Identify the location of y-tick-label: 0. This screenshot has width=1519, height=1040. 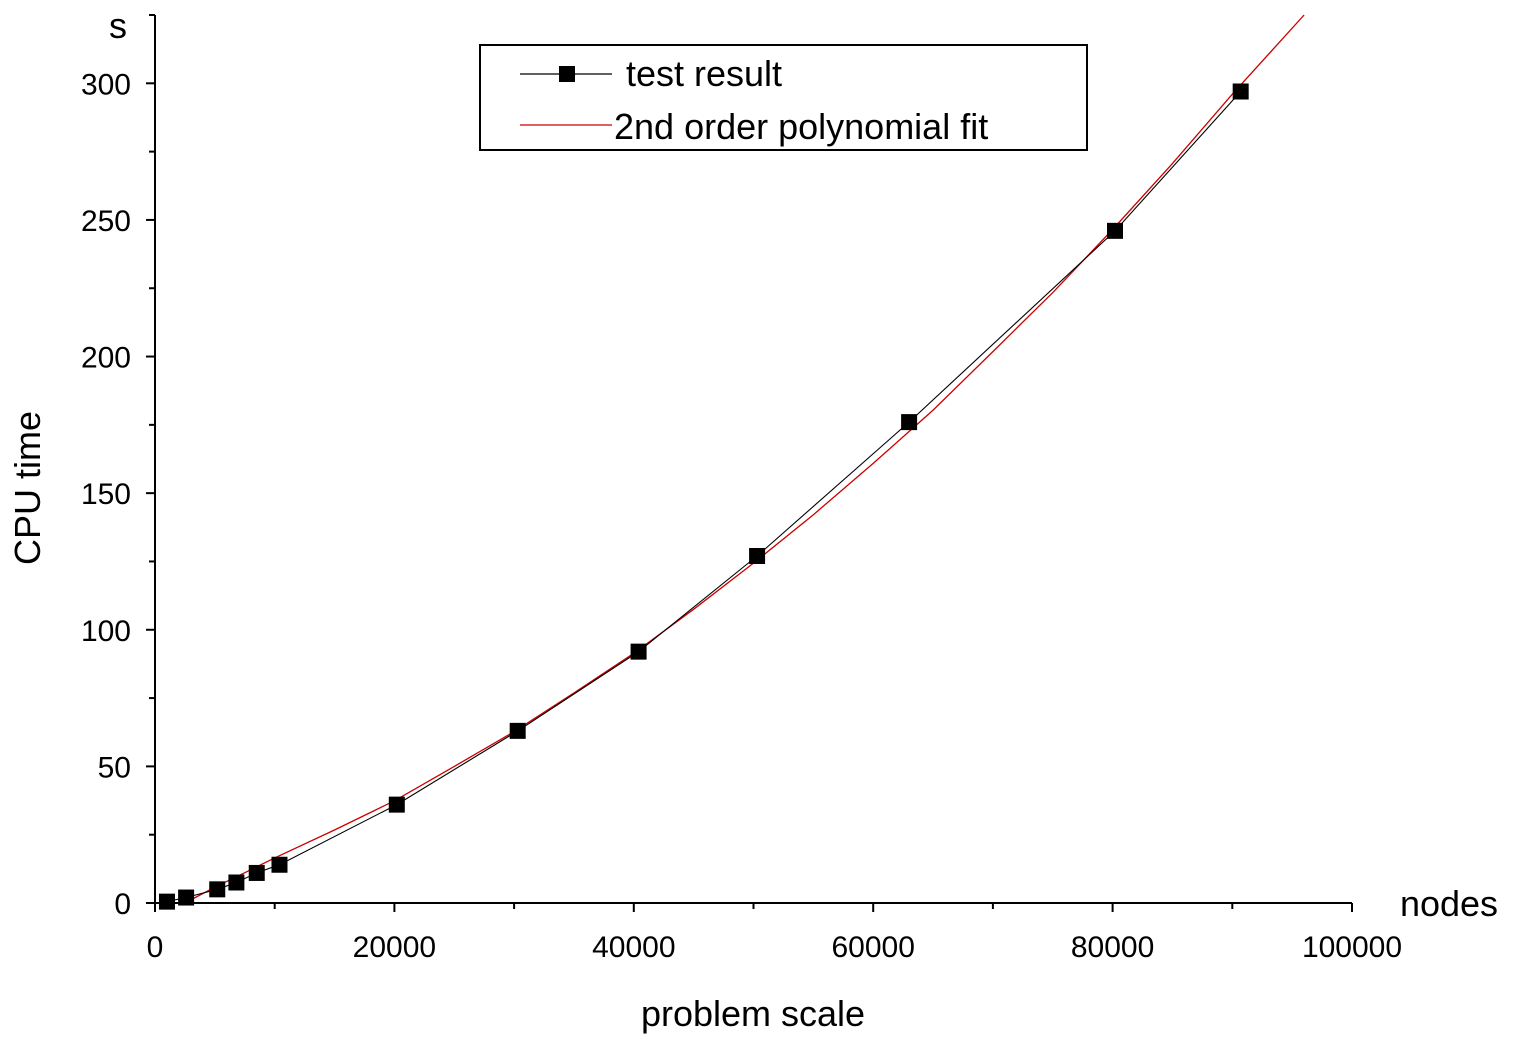
(122, 904).